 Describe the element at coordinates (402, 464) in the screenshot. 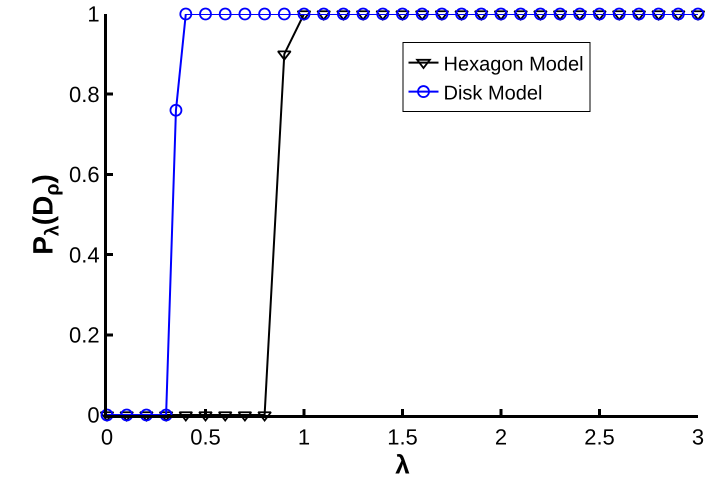

I see `x-axis-title: λ` at that location.